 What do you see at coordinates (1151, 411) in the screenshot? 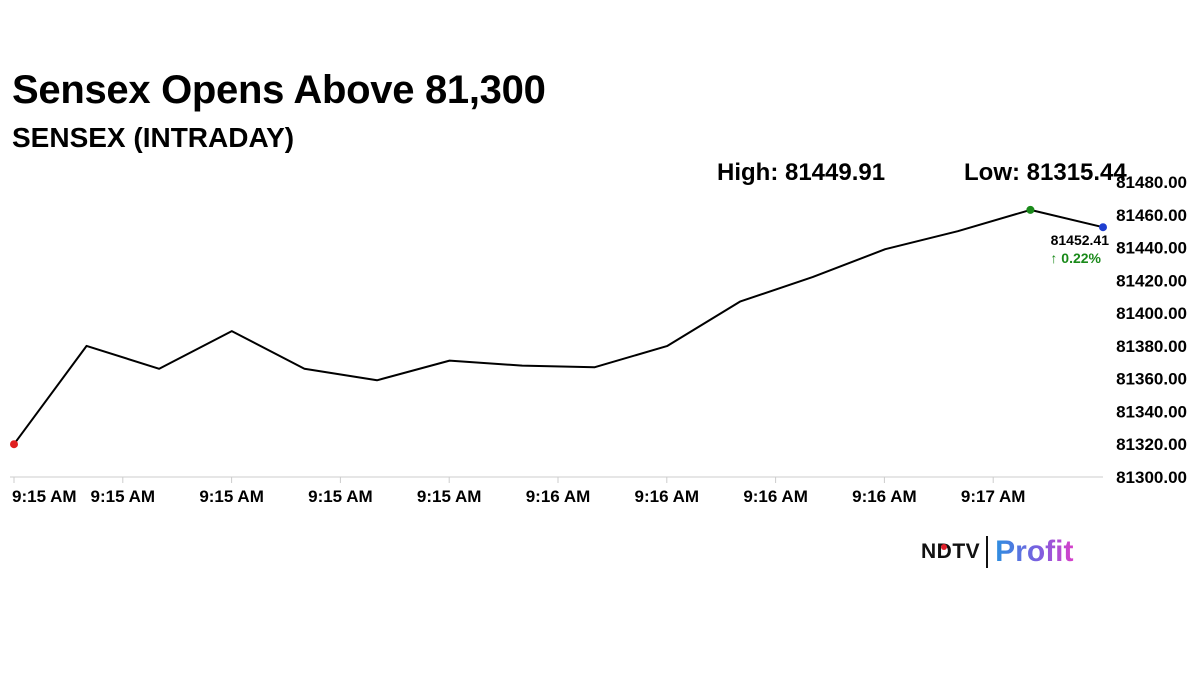
I see `y-tick-label: 81340.00` at bounding box center [1151, 411].